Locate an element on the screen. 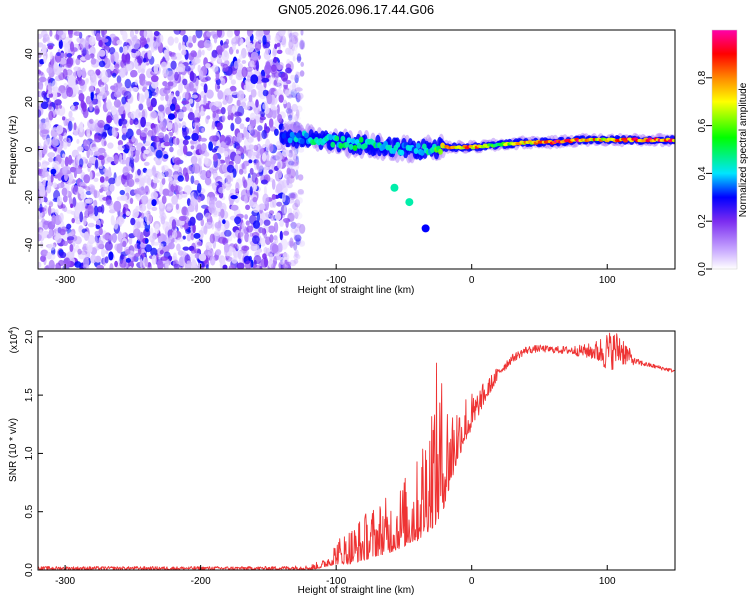 The image size is (750, 600). snr-y-multiplier-exp: 4 is located at coordinates (11, 332).